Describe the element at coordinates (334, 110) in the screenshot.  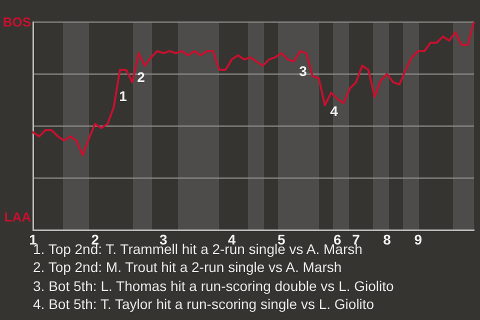
I see `annotation: 4` at that location.